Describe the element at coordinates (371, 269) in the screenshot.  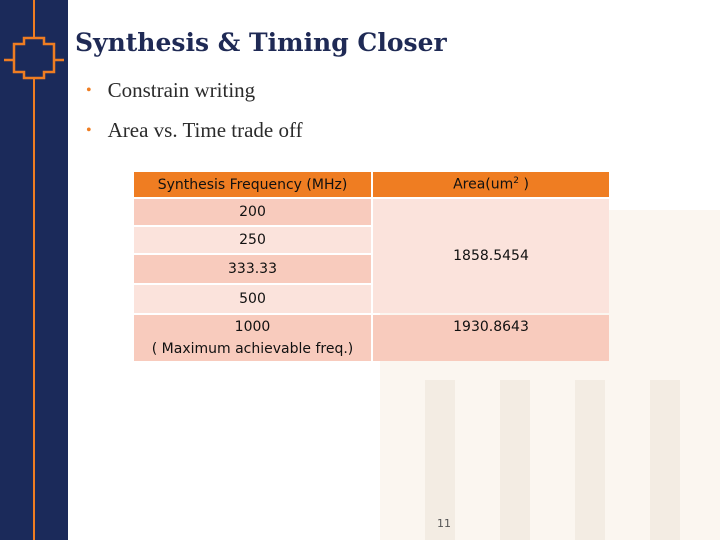
I see `row: 333.33` at that location.